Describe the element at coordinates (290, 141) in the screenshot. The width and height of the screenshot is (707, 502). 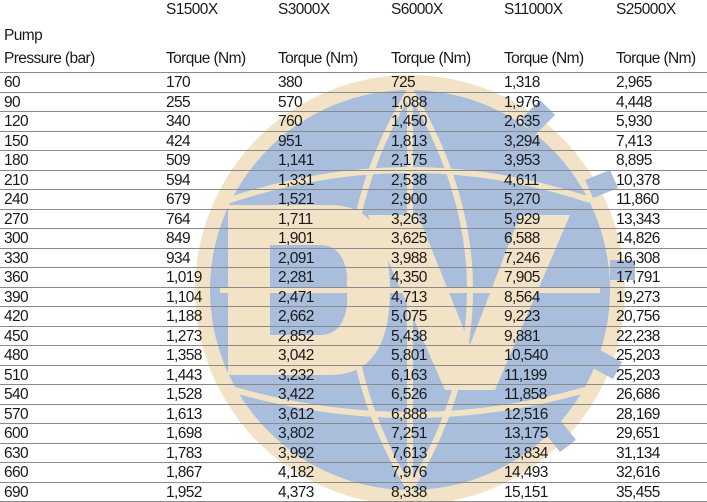
I see `torque-cell: 951` at that location.